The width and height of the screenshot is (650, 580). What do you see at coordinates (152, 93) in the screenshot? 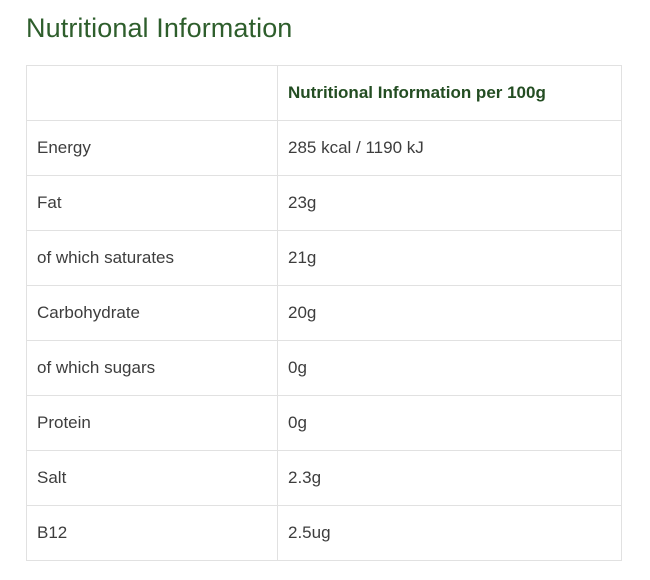
I see `header-cell-nutrient` at bounding box center [152, 93].